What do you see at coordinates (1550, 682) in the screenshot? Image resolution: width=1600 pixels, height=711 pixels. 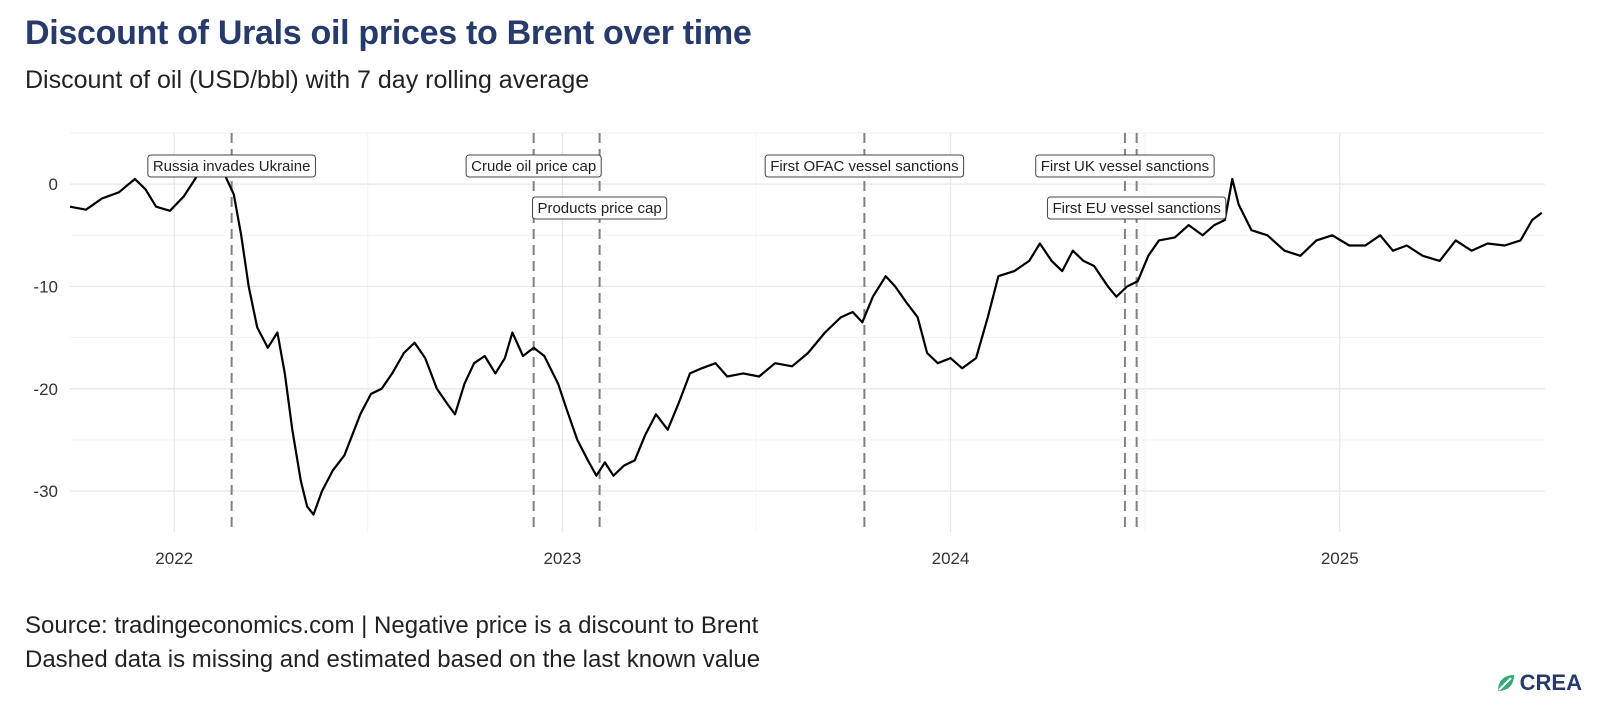 I see `logo-text: CREA` at bounding box center [1550, 682].